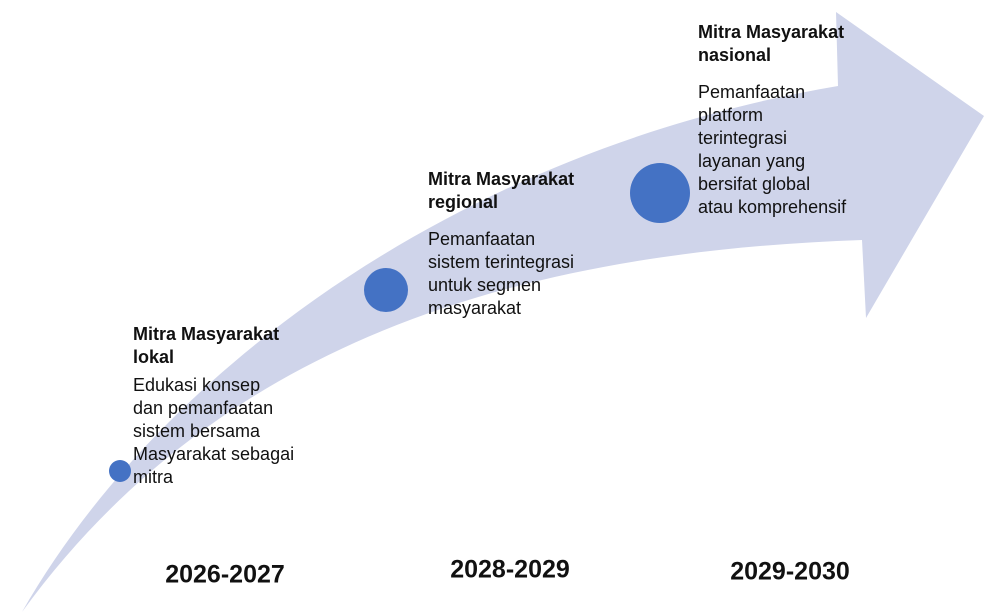 This screenshot has height=616, width=984. Describe the element at coordinates (772, 207) in the screenshot. I see `stage-description: atau komprehensif` at that location.